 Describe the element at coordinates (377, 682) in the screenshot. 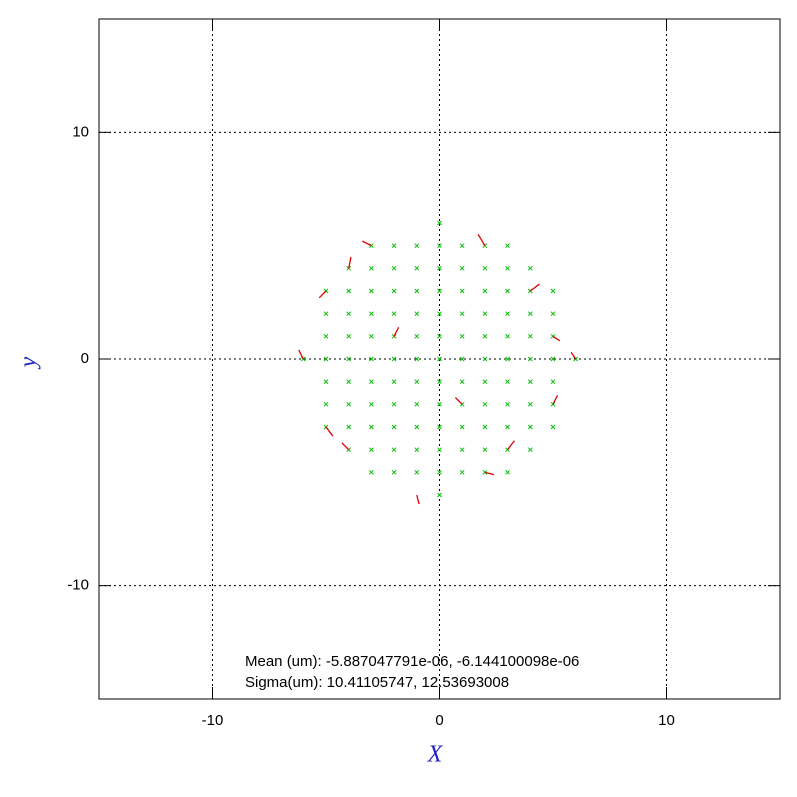

I see `annotation: Sigma(um): 10.41105747, 12.53693008` at that location.